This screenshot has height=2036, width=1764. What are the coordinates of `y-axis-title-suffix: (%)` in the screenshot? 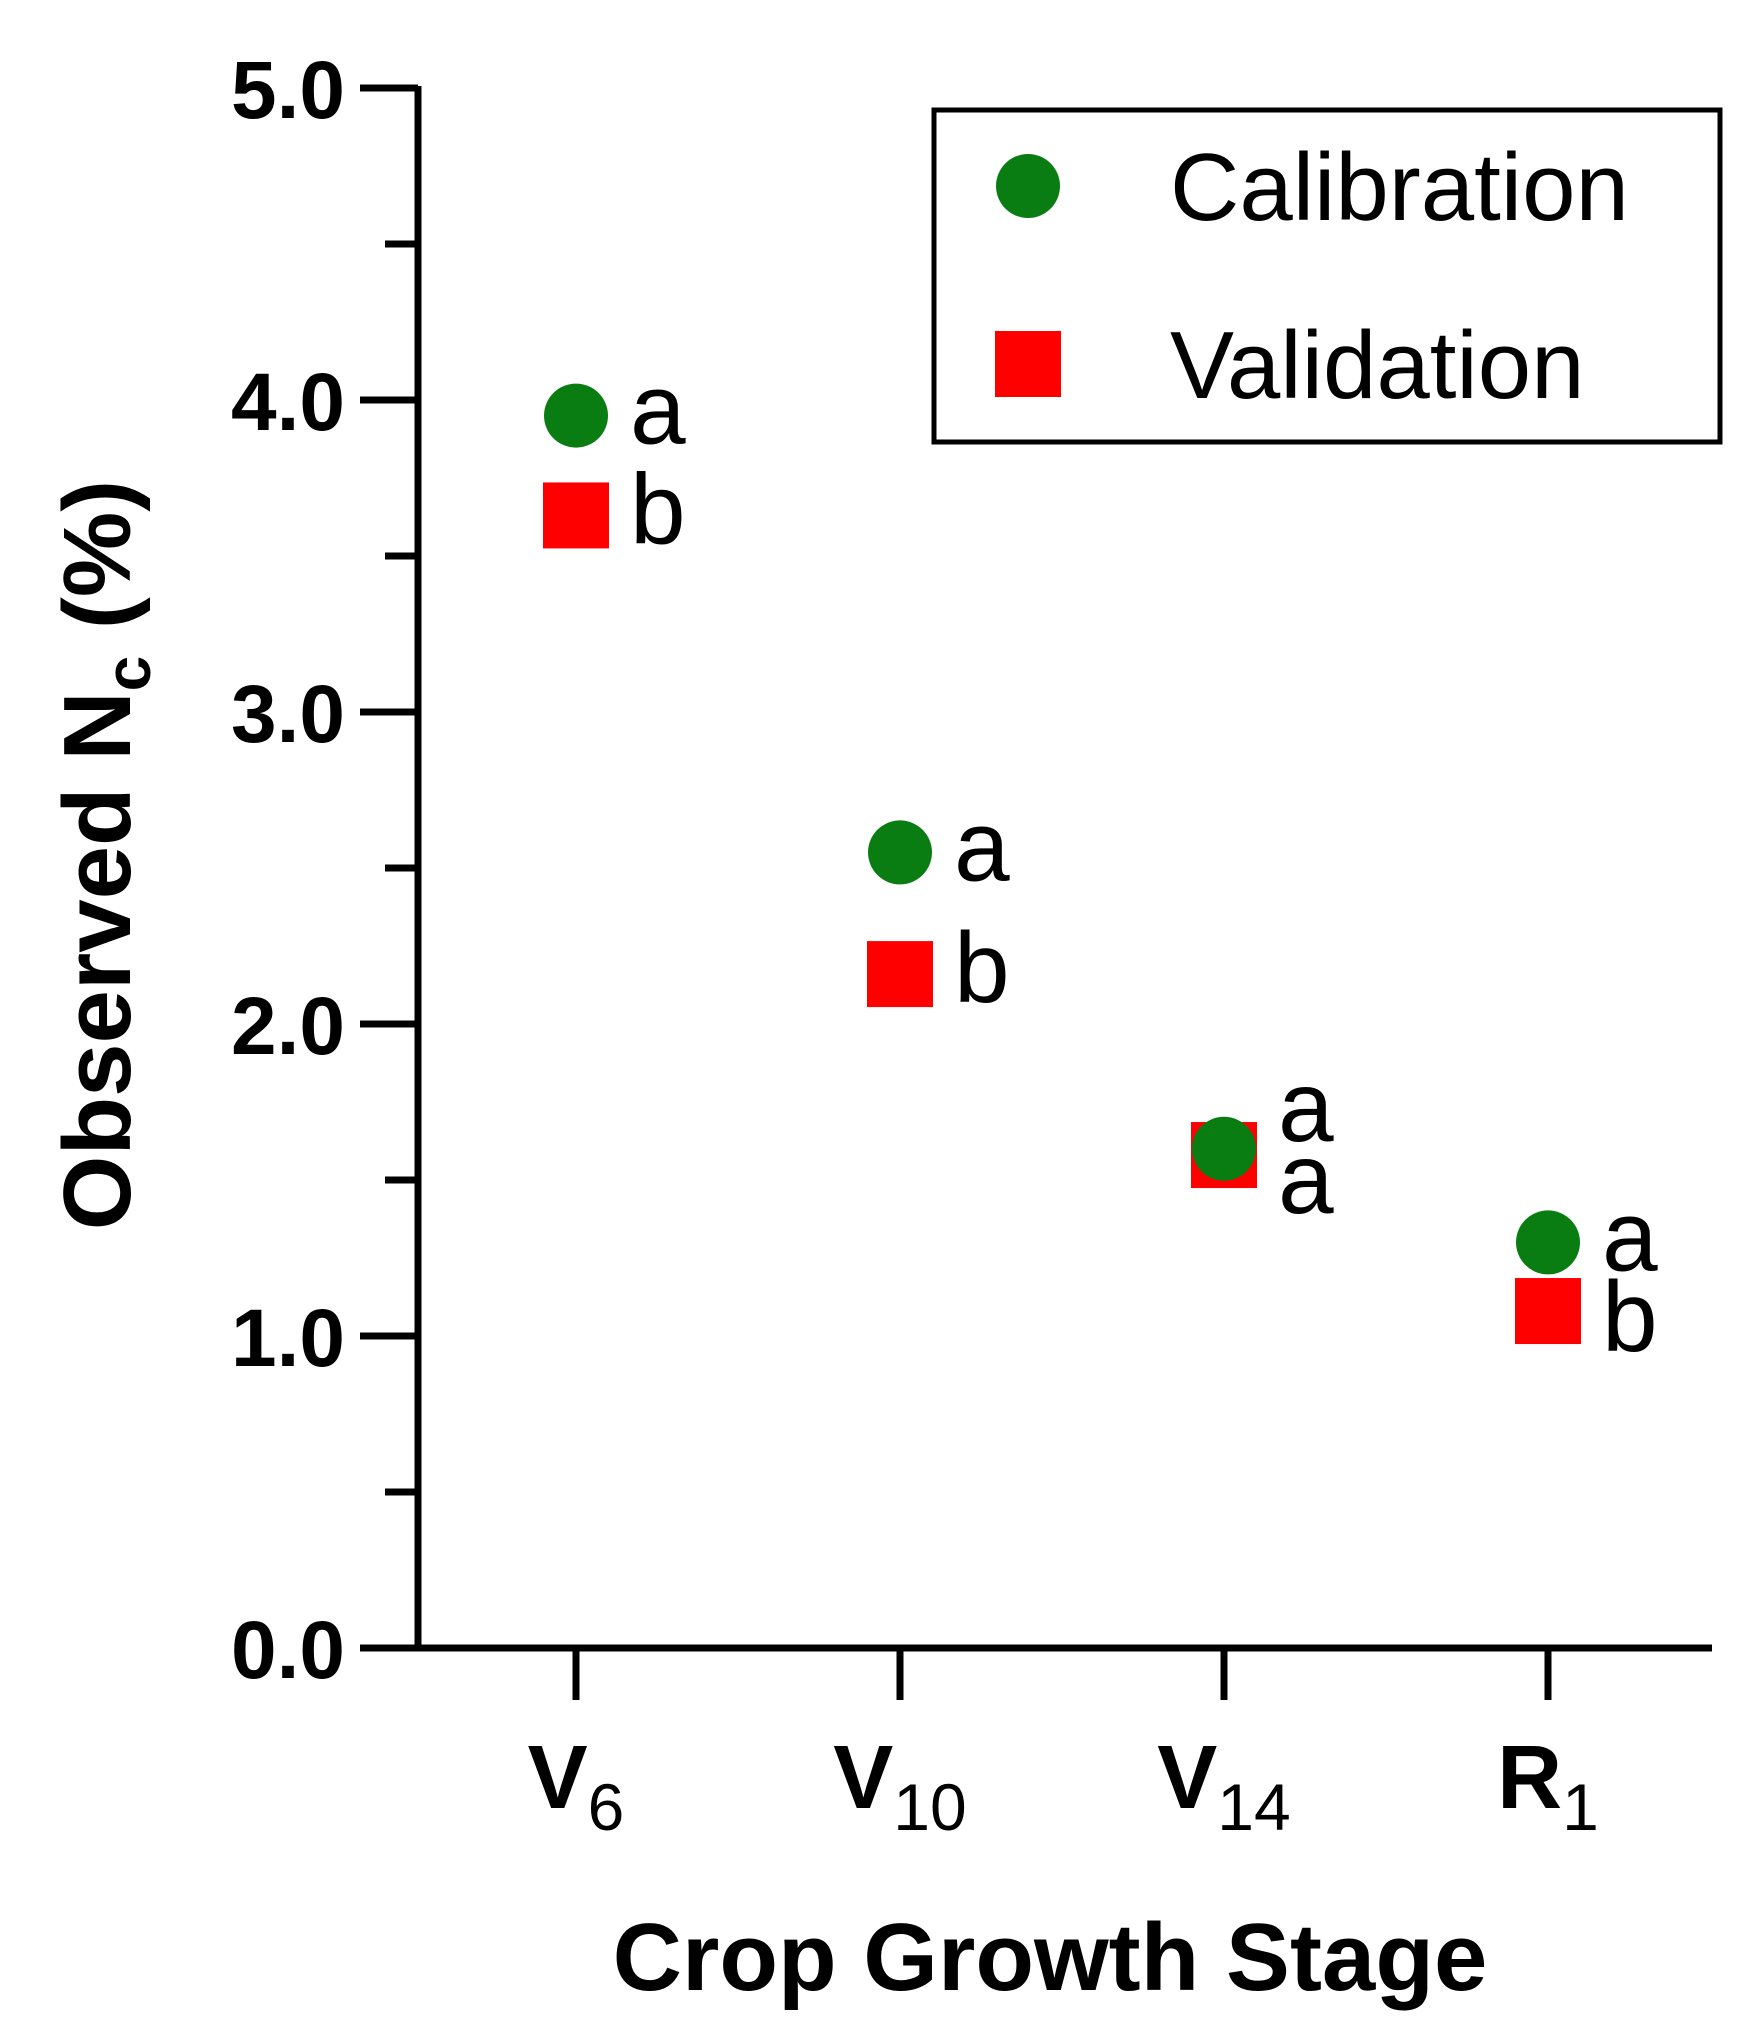 It's located at (97, 568).